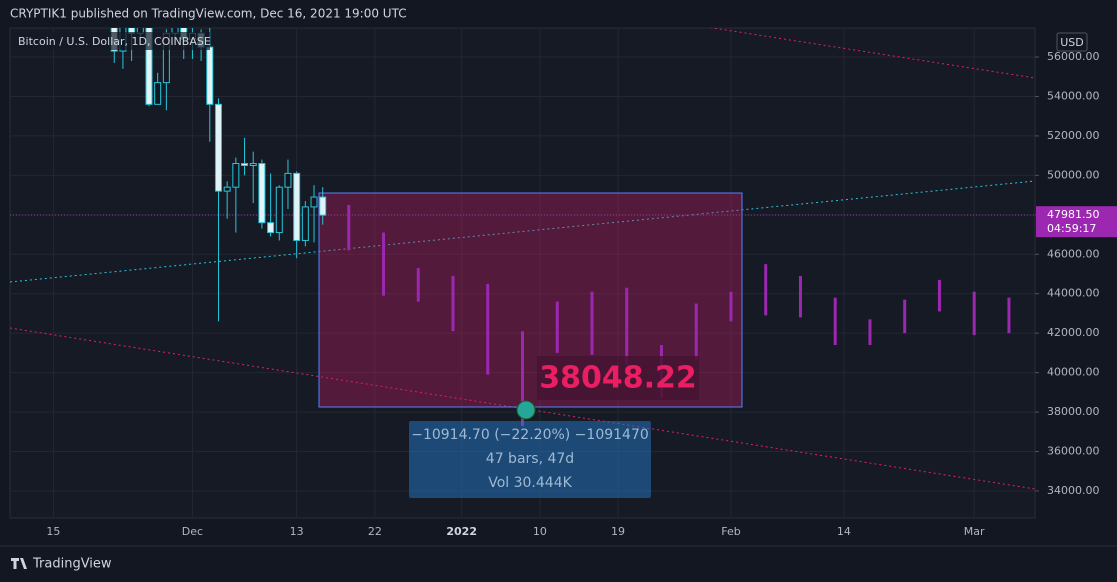  I want to click on measure-volume: Vol 30.444K, so click(530, 483).